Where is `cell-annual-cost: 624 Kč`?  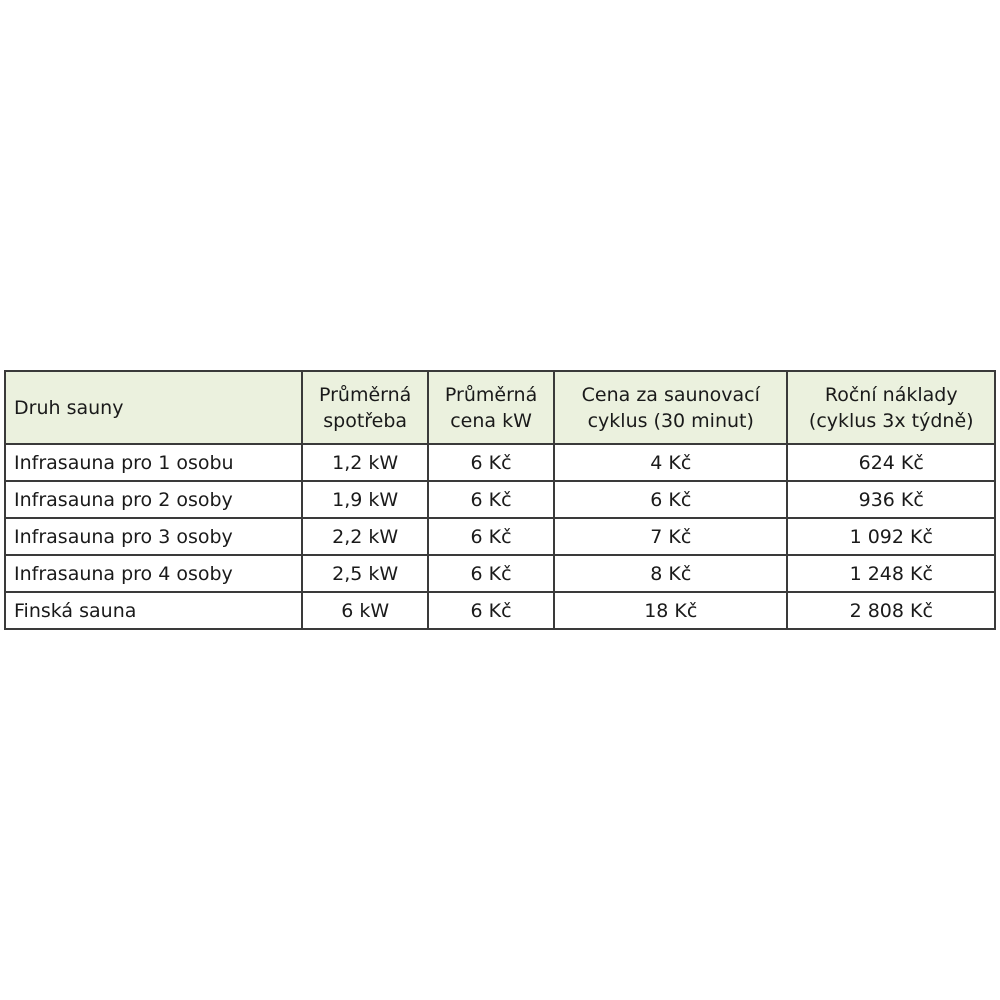
cell-annual-cost: 624 Kč is located at coordinates (891, 462).